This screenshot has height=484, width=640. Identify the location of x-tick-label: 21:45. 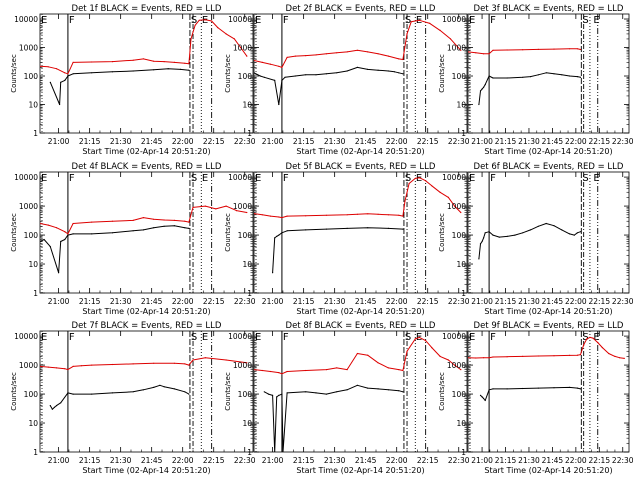
(366, 301).